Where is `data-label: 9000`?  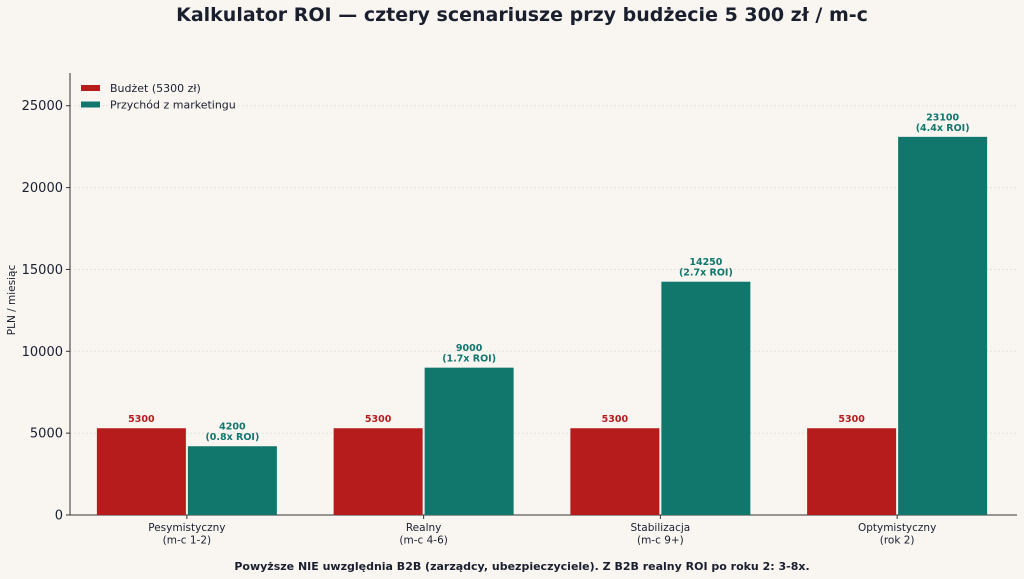 data-label: 9000 is located at coordinates (469, 348).